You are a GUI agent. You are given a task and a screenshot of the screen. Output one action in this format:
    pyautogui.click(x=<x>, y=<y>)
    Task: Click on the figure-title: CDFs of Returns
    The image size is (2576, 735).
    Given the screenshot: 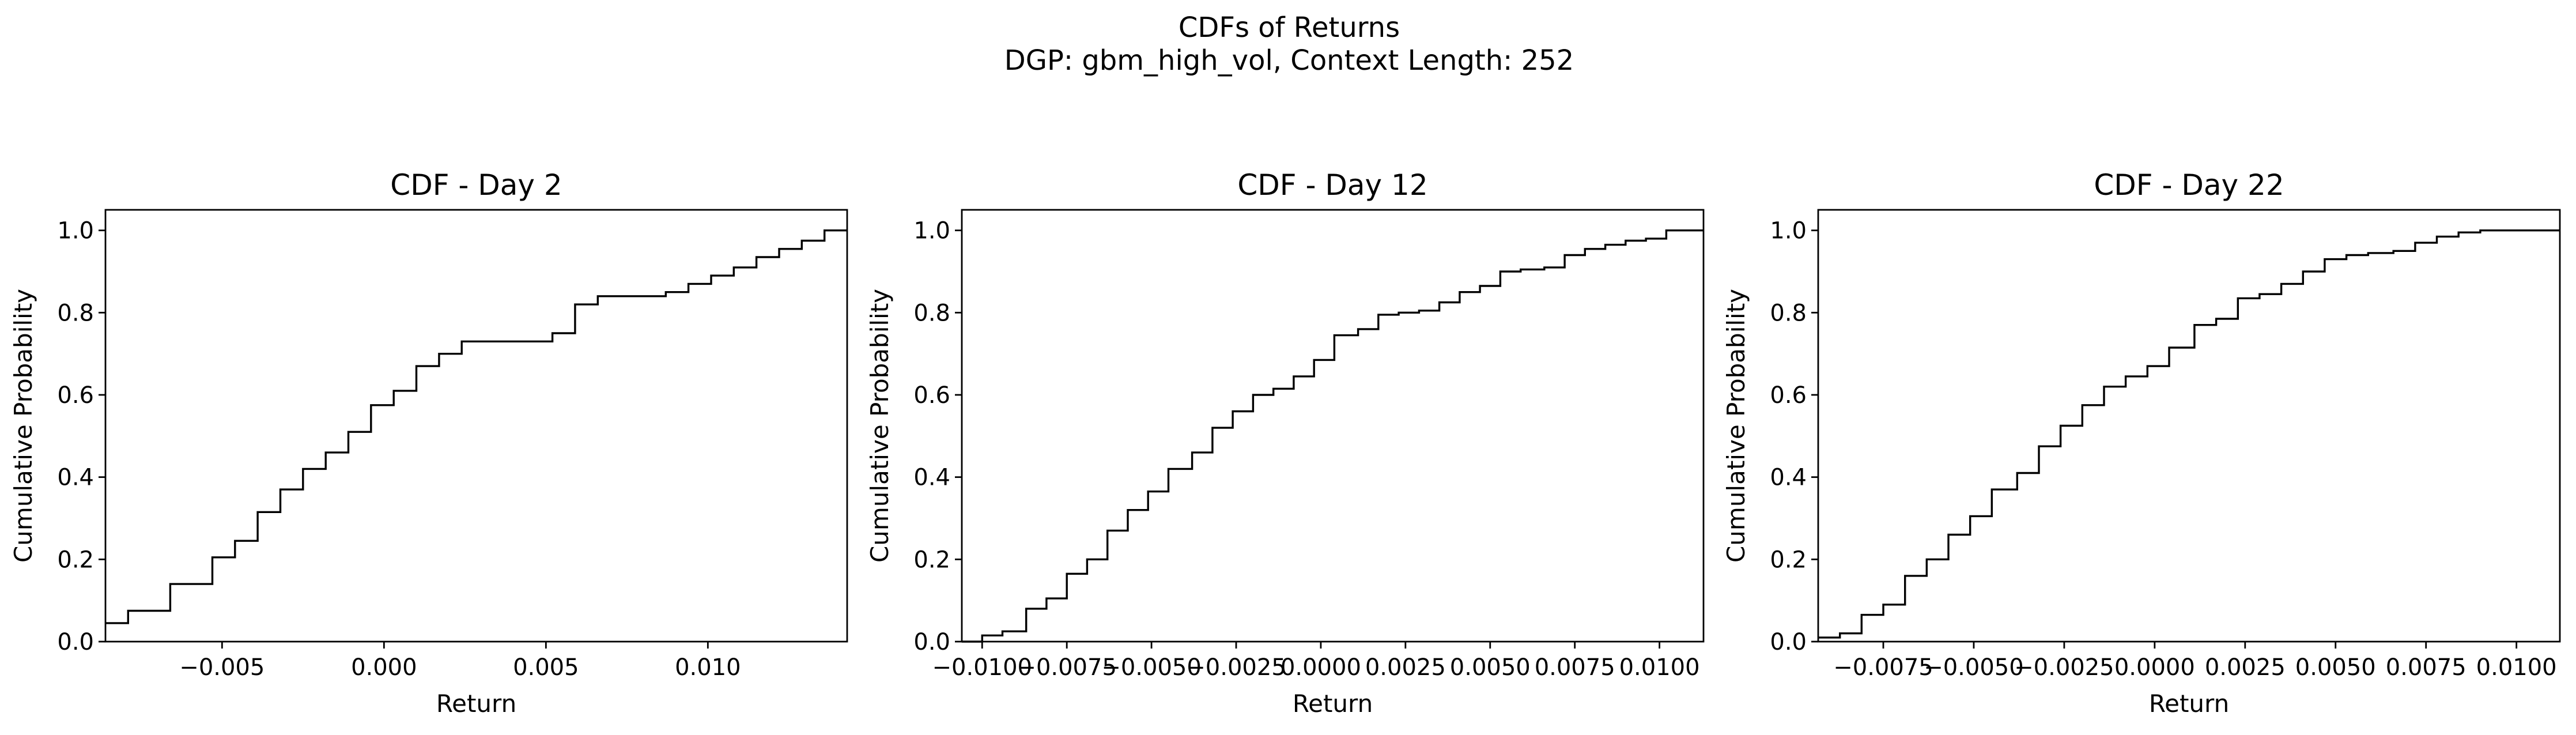 What is the action you would take?
    pyautogui.click(x=1289, y=28)
    